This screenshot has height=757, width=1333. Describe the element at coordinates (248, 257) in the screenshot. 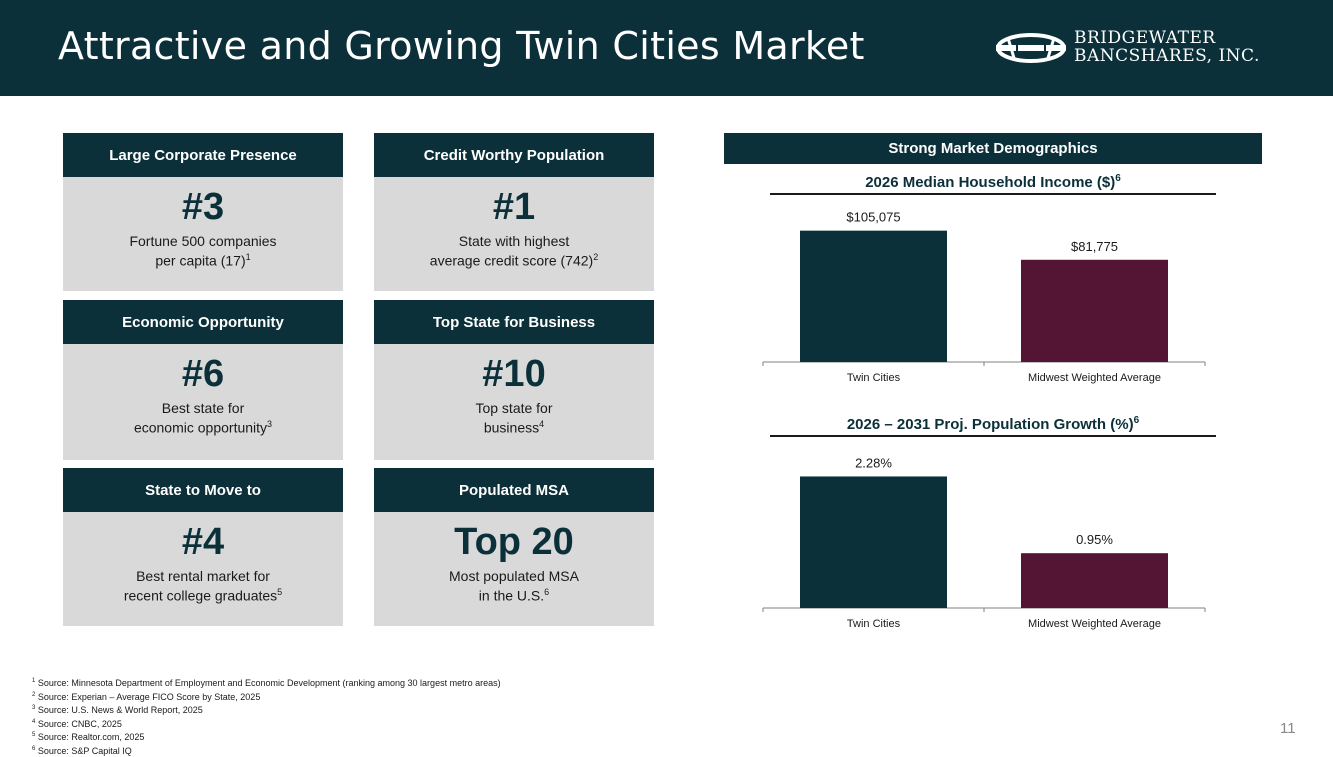

I see `card-footnote-ref: 1` at that location.